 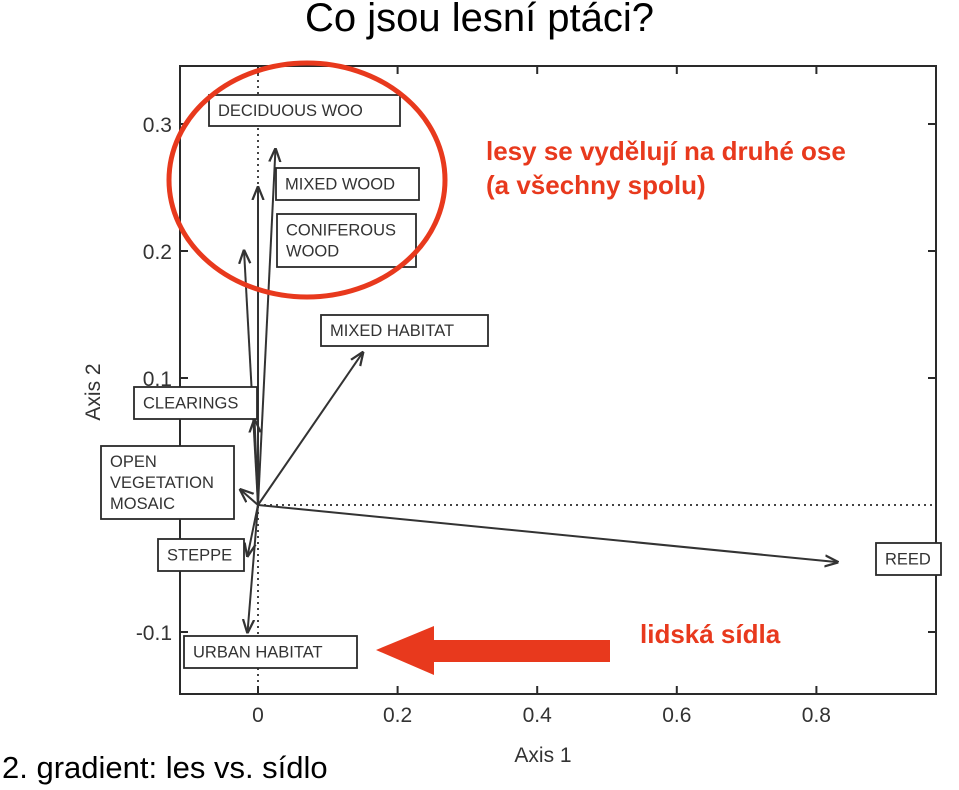 I want to click on point-label: MOSAIC, so click(x=142, y=504).